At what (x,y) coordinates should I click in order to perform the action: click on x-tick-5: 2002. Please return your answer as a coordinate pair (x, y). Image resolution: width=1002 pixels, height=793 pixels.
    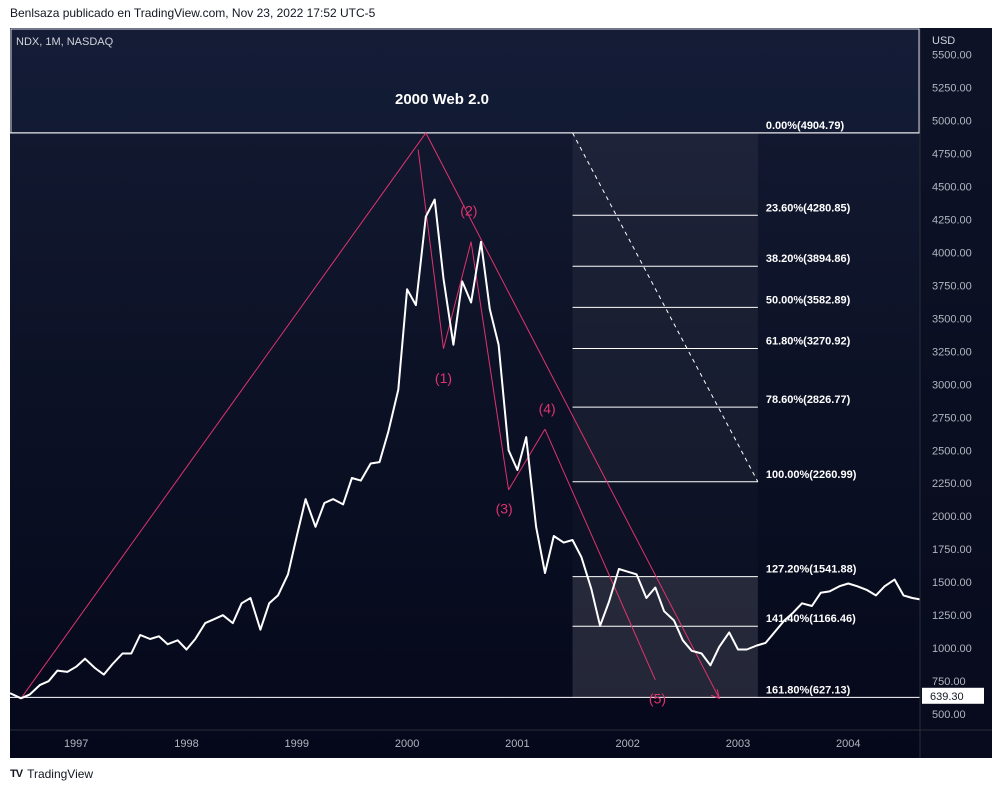
    Looking at the image, I should click on (627, 744).